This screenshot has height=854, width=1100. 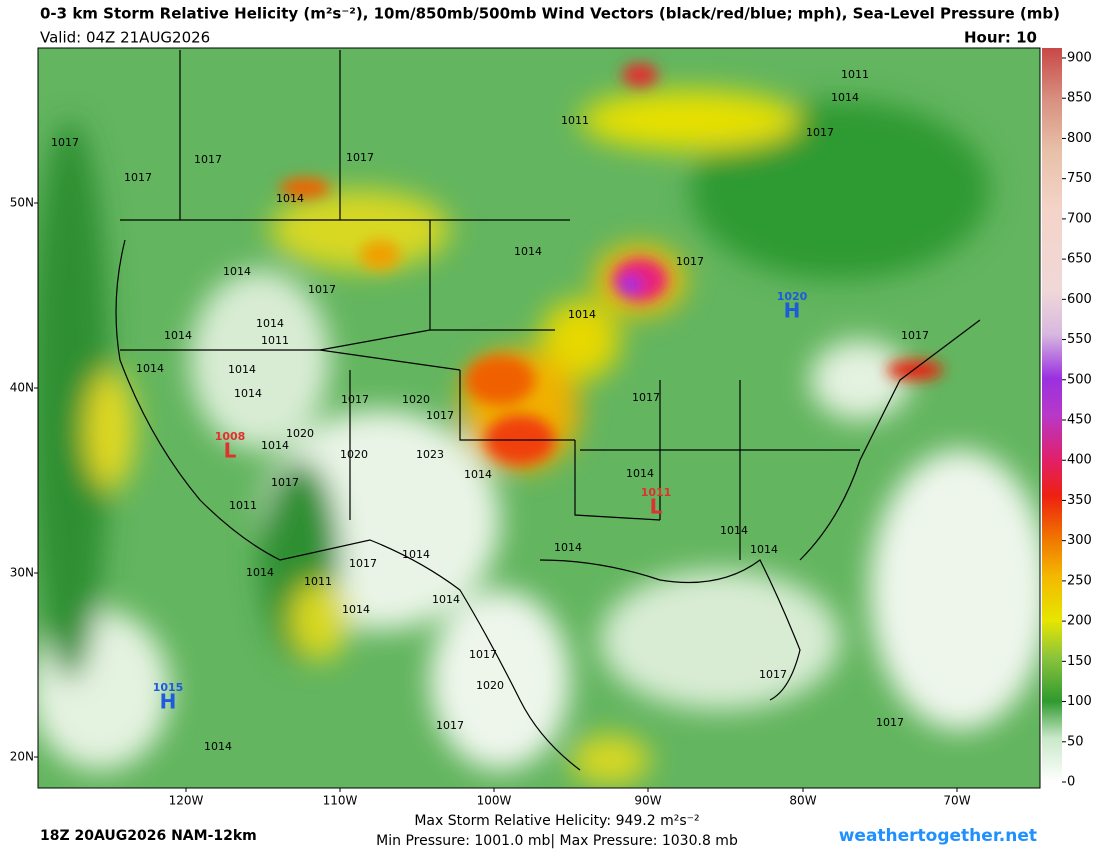 I want to click on longitude-label: 90W, so click(x=647, y=801).